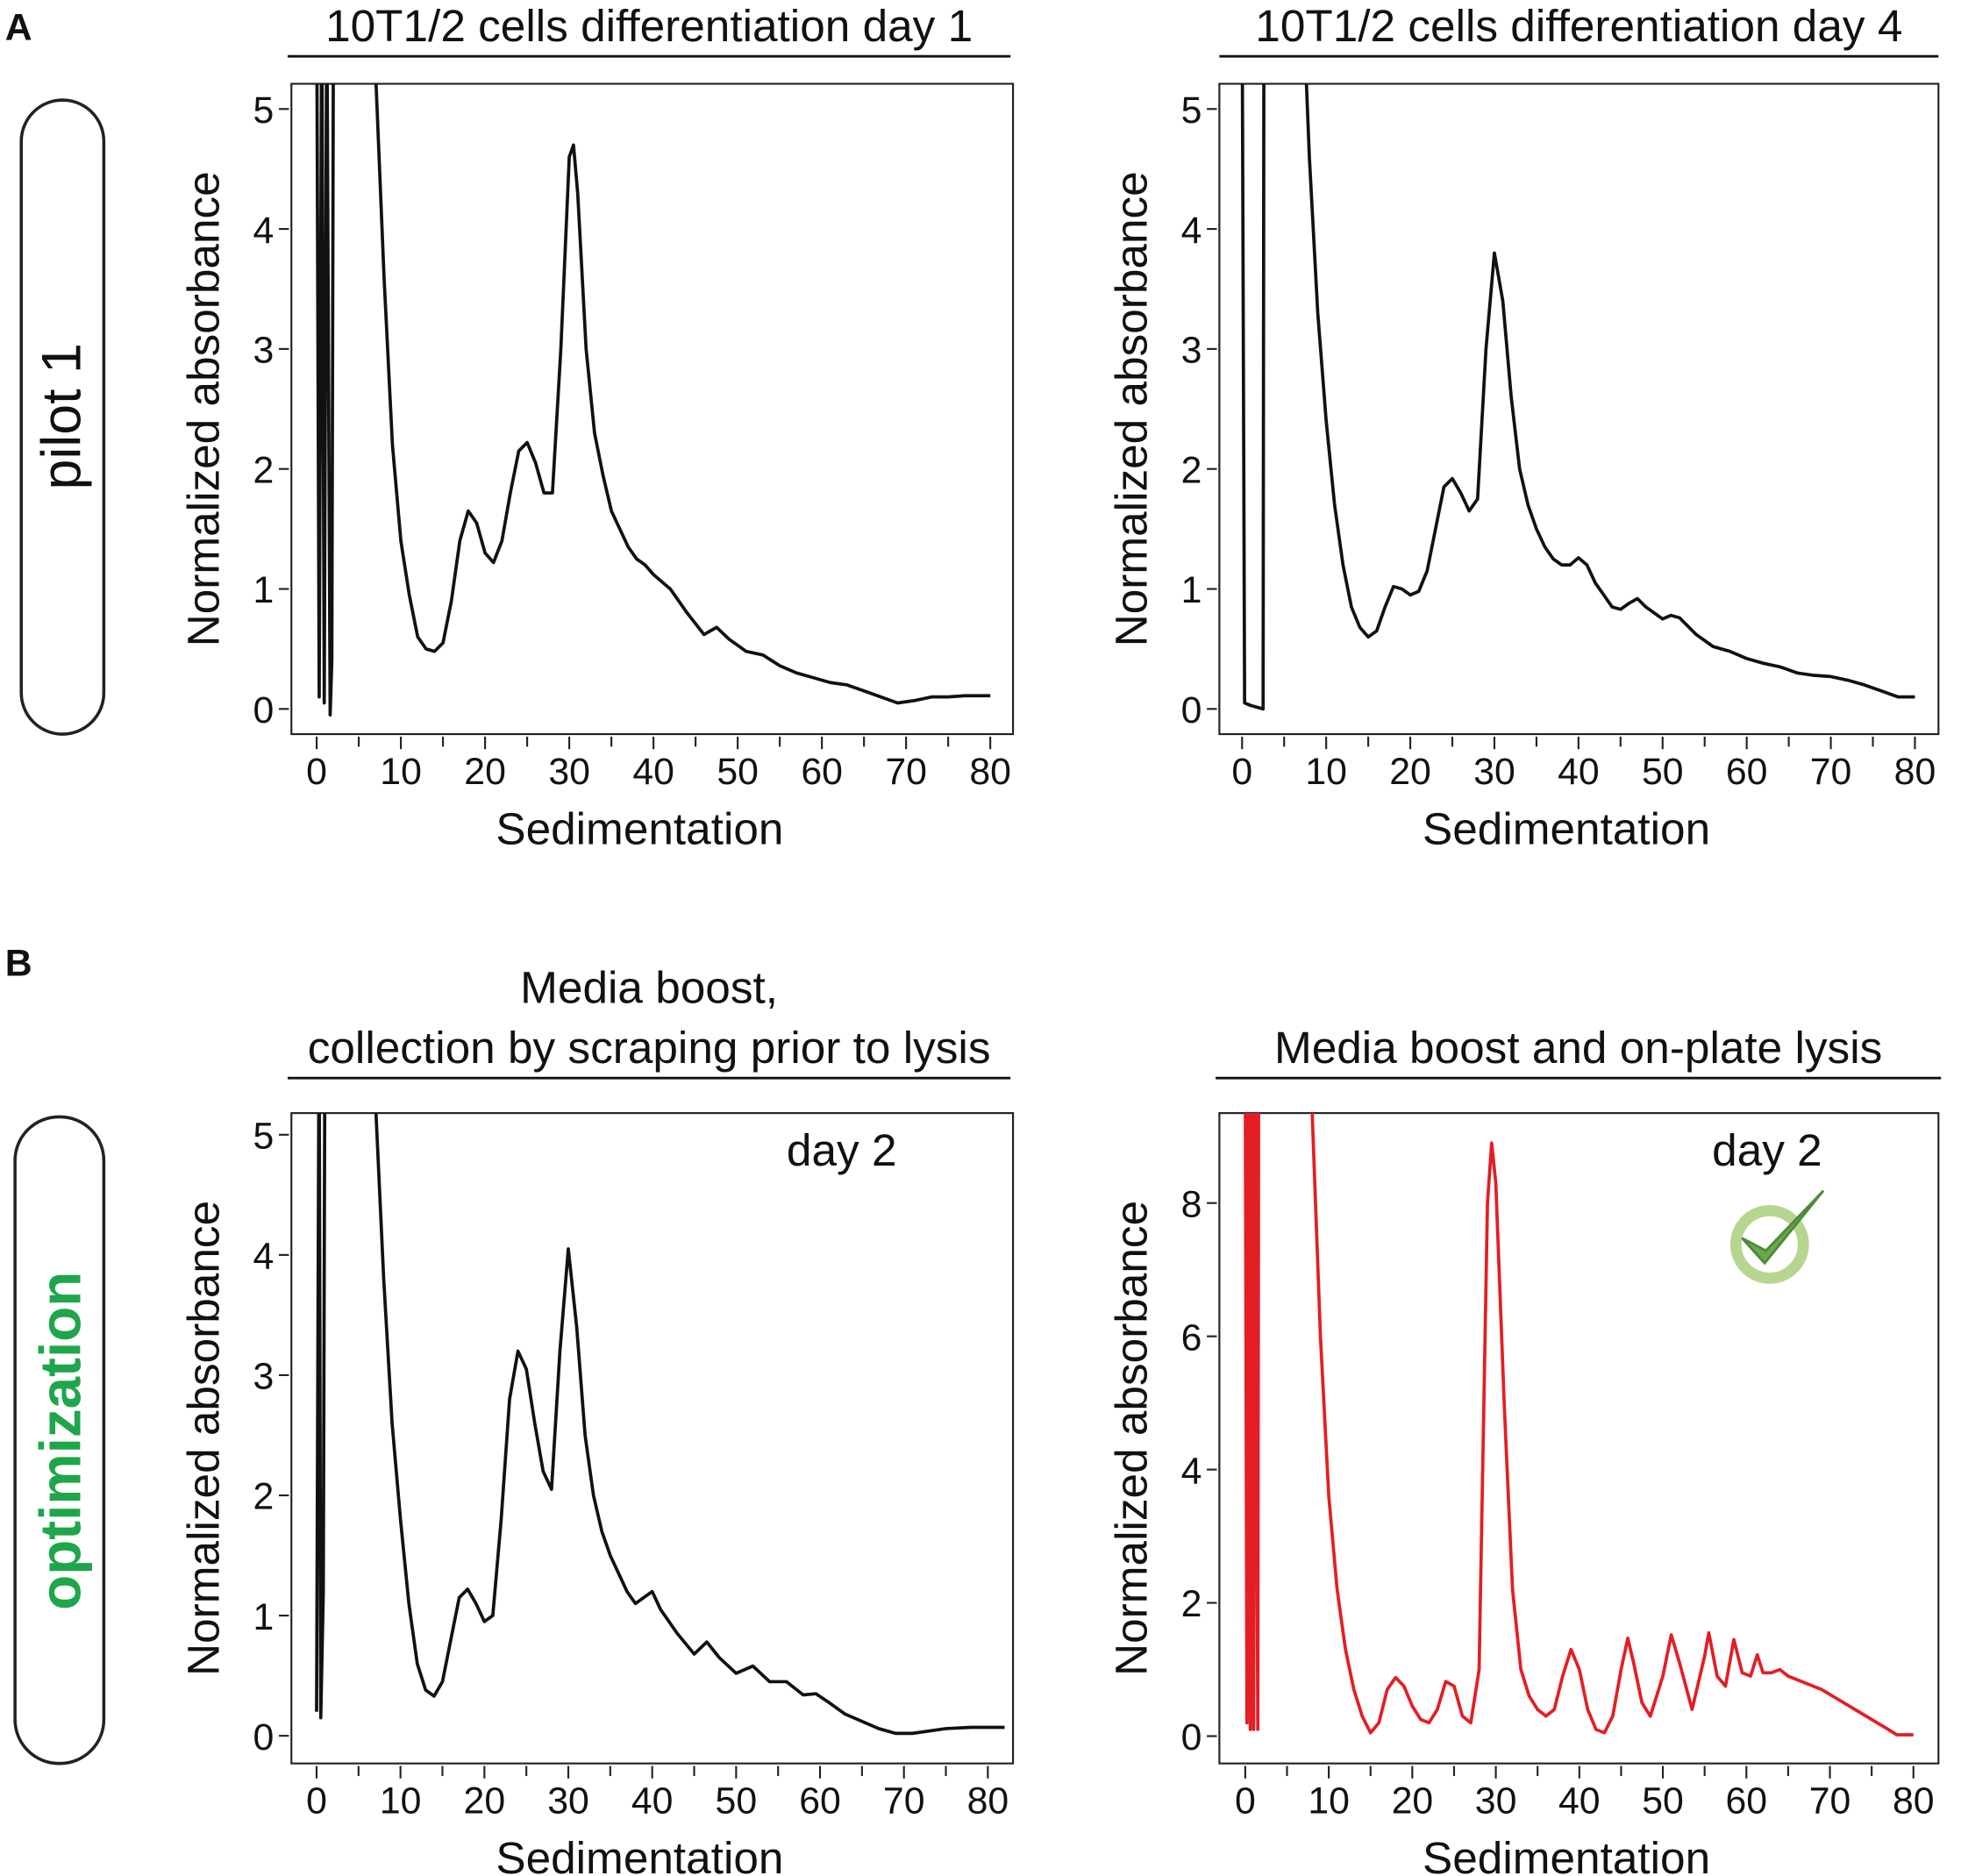 The width and height of the screenshot is (1961, 1876). Describe the element at coordinates (1191, 1204) in the screenshot. I see `y-tick-label: 8` at that location.